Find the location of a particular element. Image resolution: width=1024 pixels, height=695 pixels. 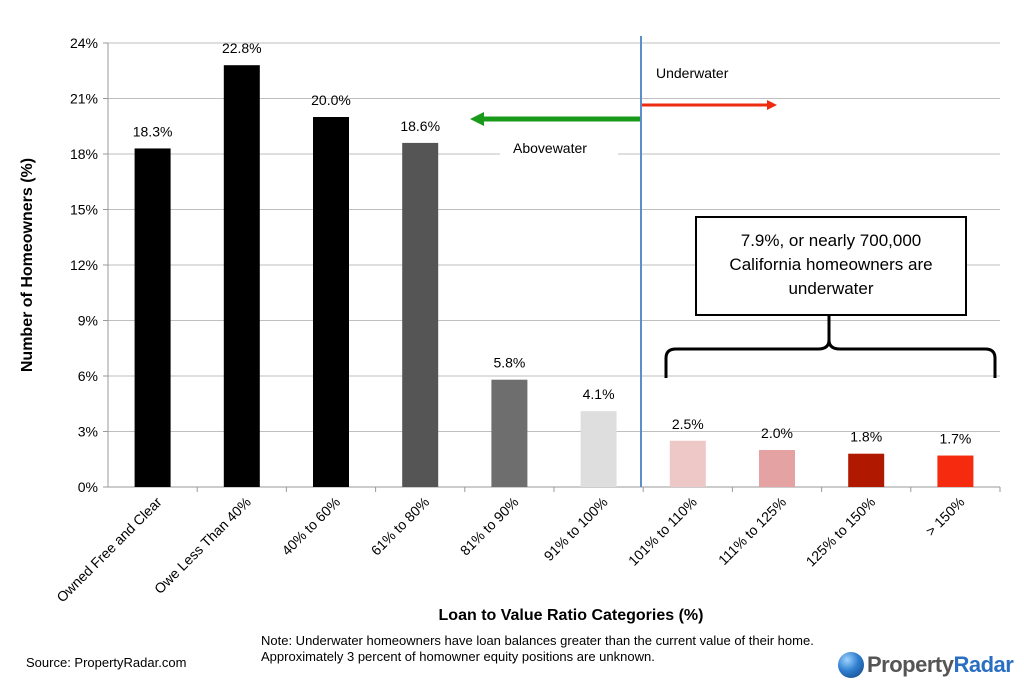

y-tick-label: 15% is located at coordinates (84, 210).